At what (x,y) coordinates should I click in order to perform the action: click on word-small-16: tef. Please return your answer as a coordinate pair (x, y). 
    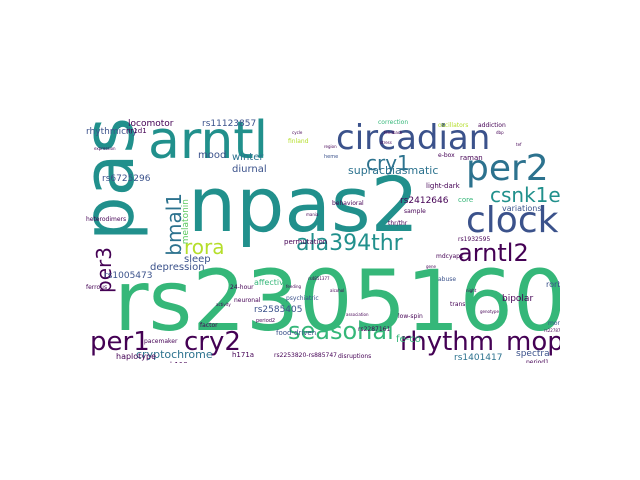
    Looking at the image, I should click on (519, 144).